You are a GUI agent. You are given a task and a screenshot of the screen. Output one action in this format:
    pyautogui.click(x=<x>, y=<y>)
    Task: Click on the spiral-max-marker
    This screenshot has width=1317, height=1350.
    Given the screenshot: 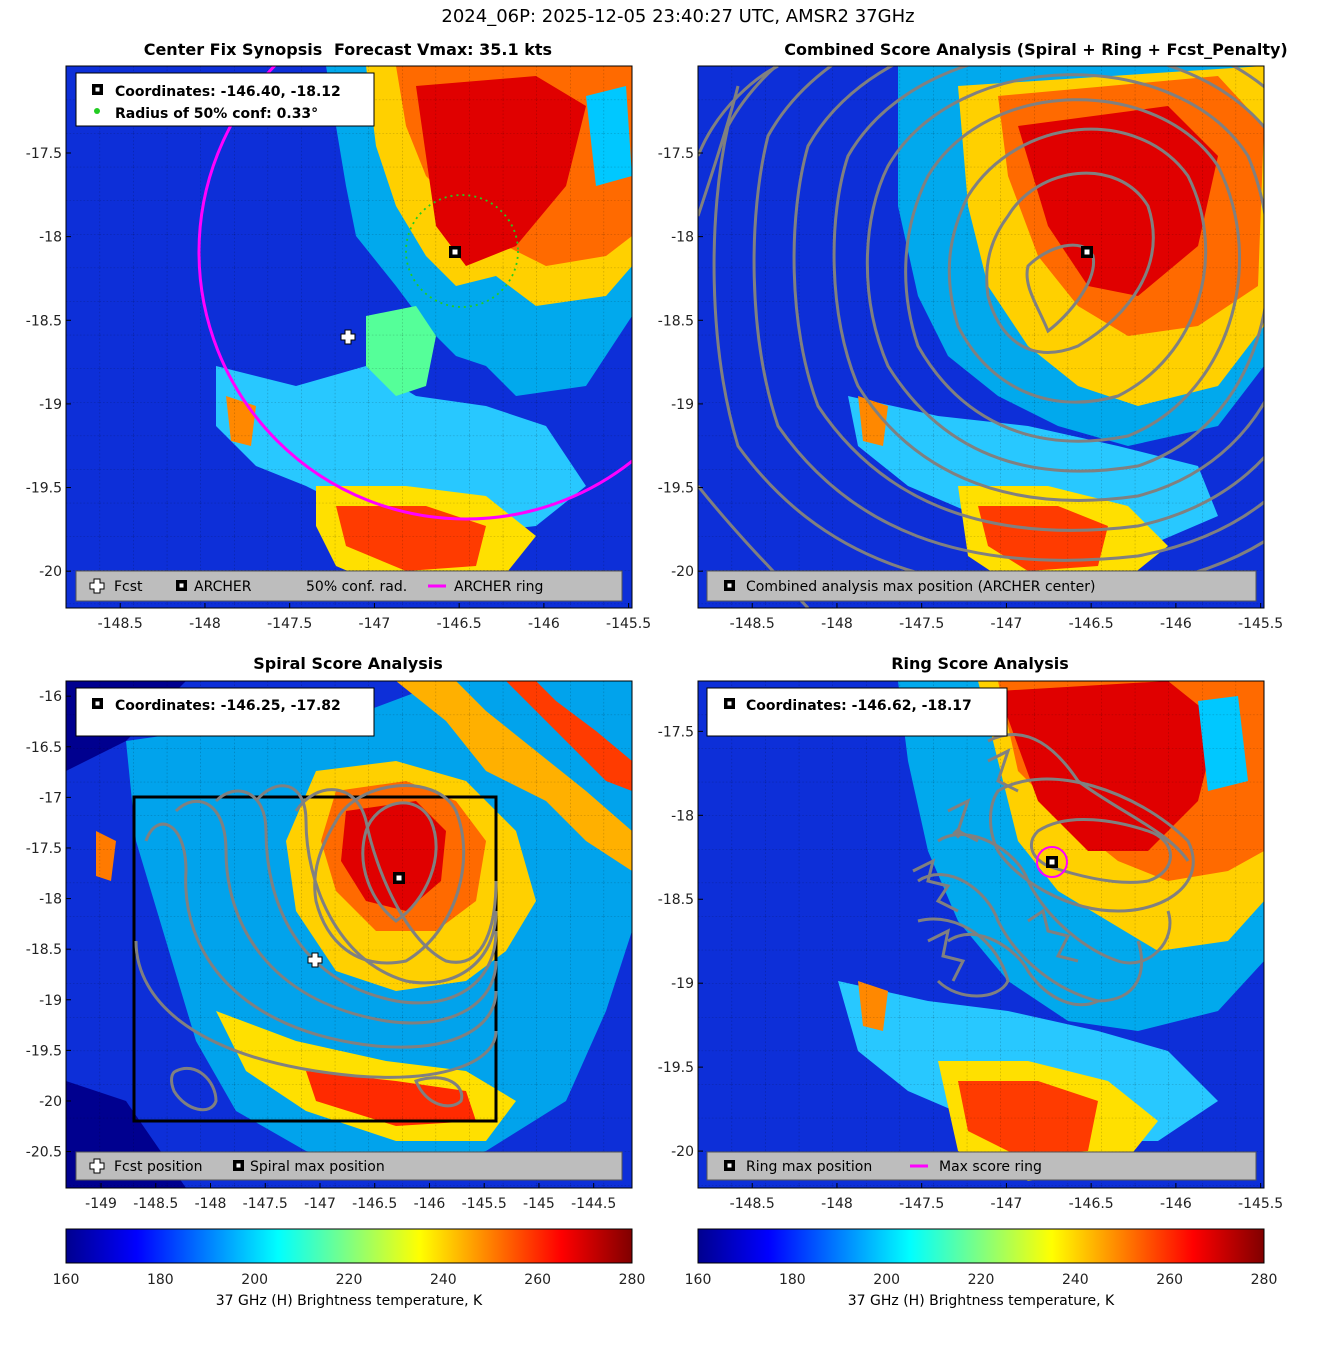 What is the action you would take?
    pyautogui.click(x=399, y=878)
    